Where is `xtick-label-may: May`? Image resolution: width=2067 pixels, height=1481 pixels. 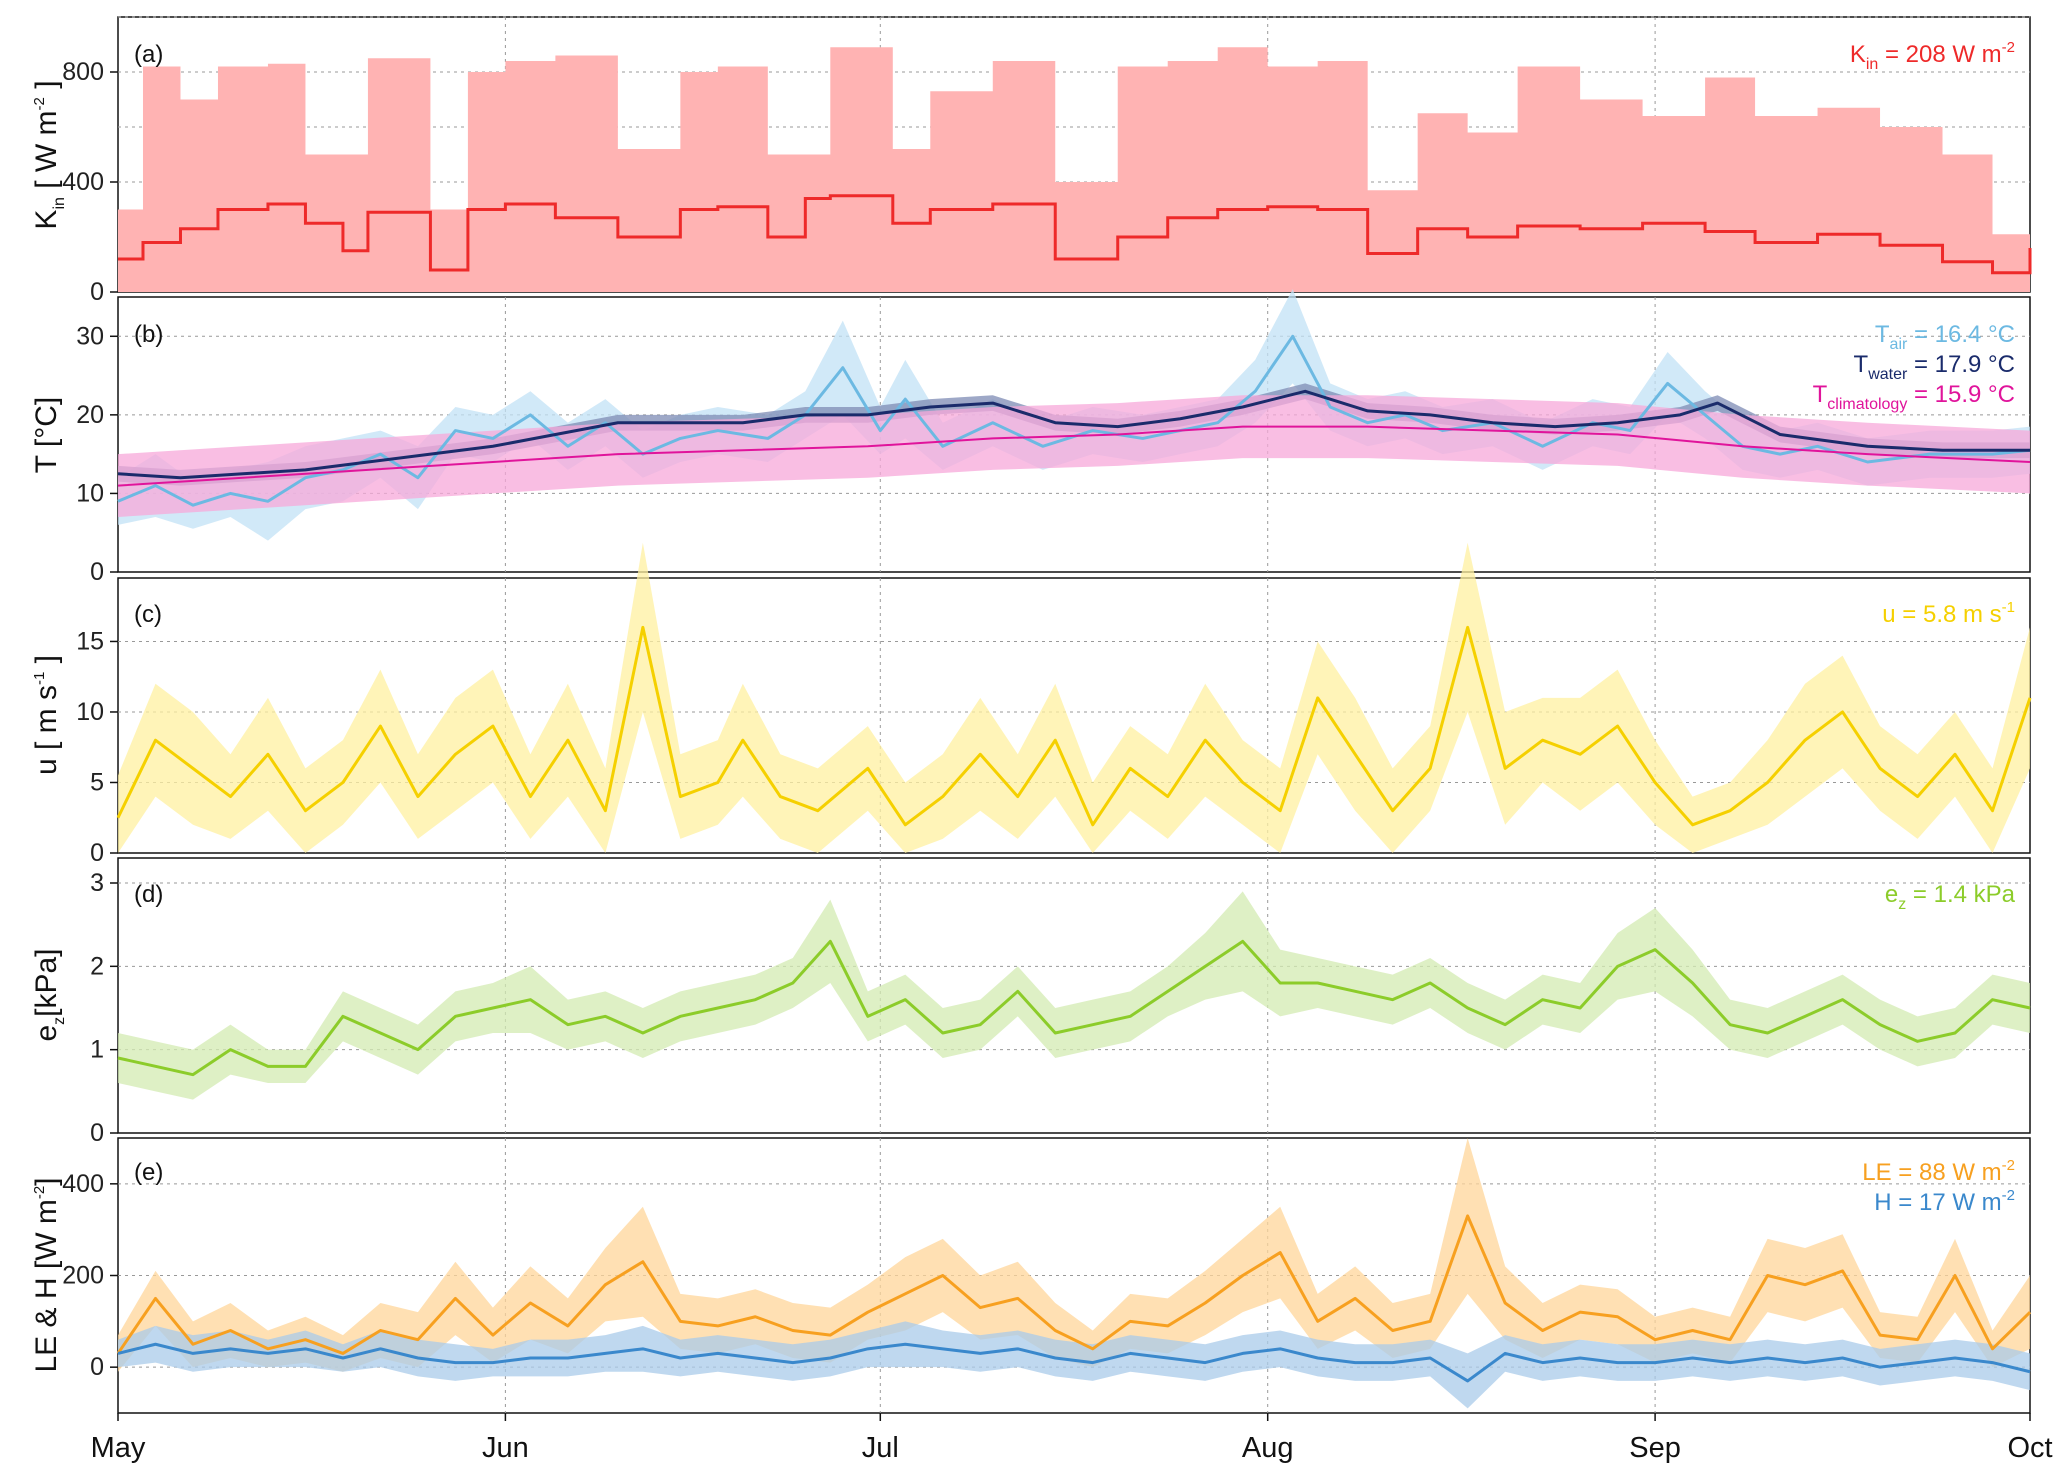
xtick-label-may: May is located at coordinates (118, 1448).